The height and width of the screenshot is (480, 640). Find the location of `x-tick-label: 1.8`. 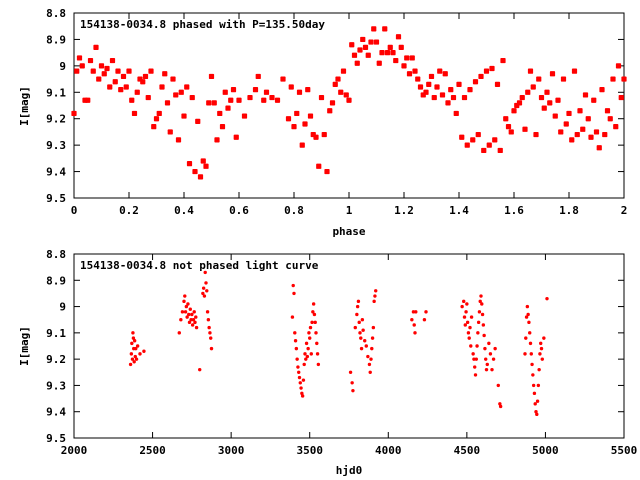

x-tick-label: 1.8 is located at coordinates (569, 210).